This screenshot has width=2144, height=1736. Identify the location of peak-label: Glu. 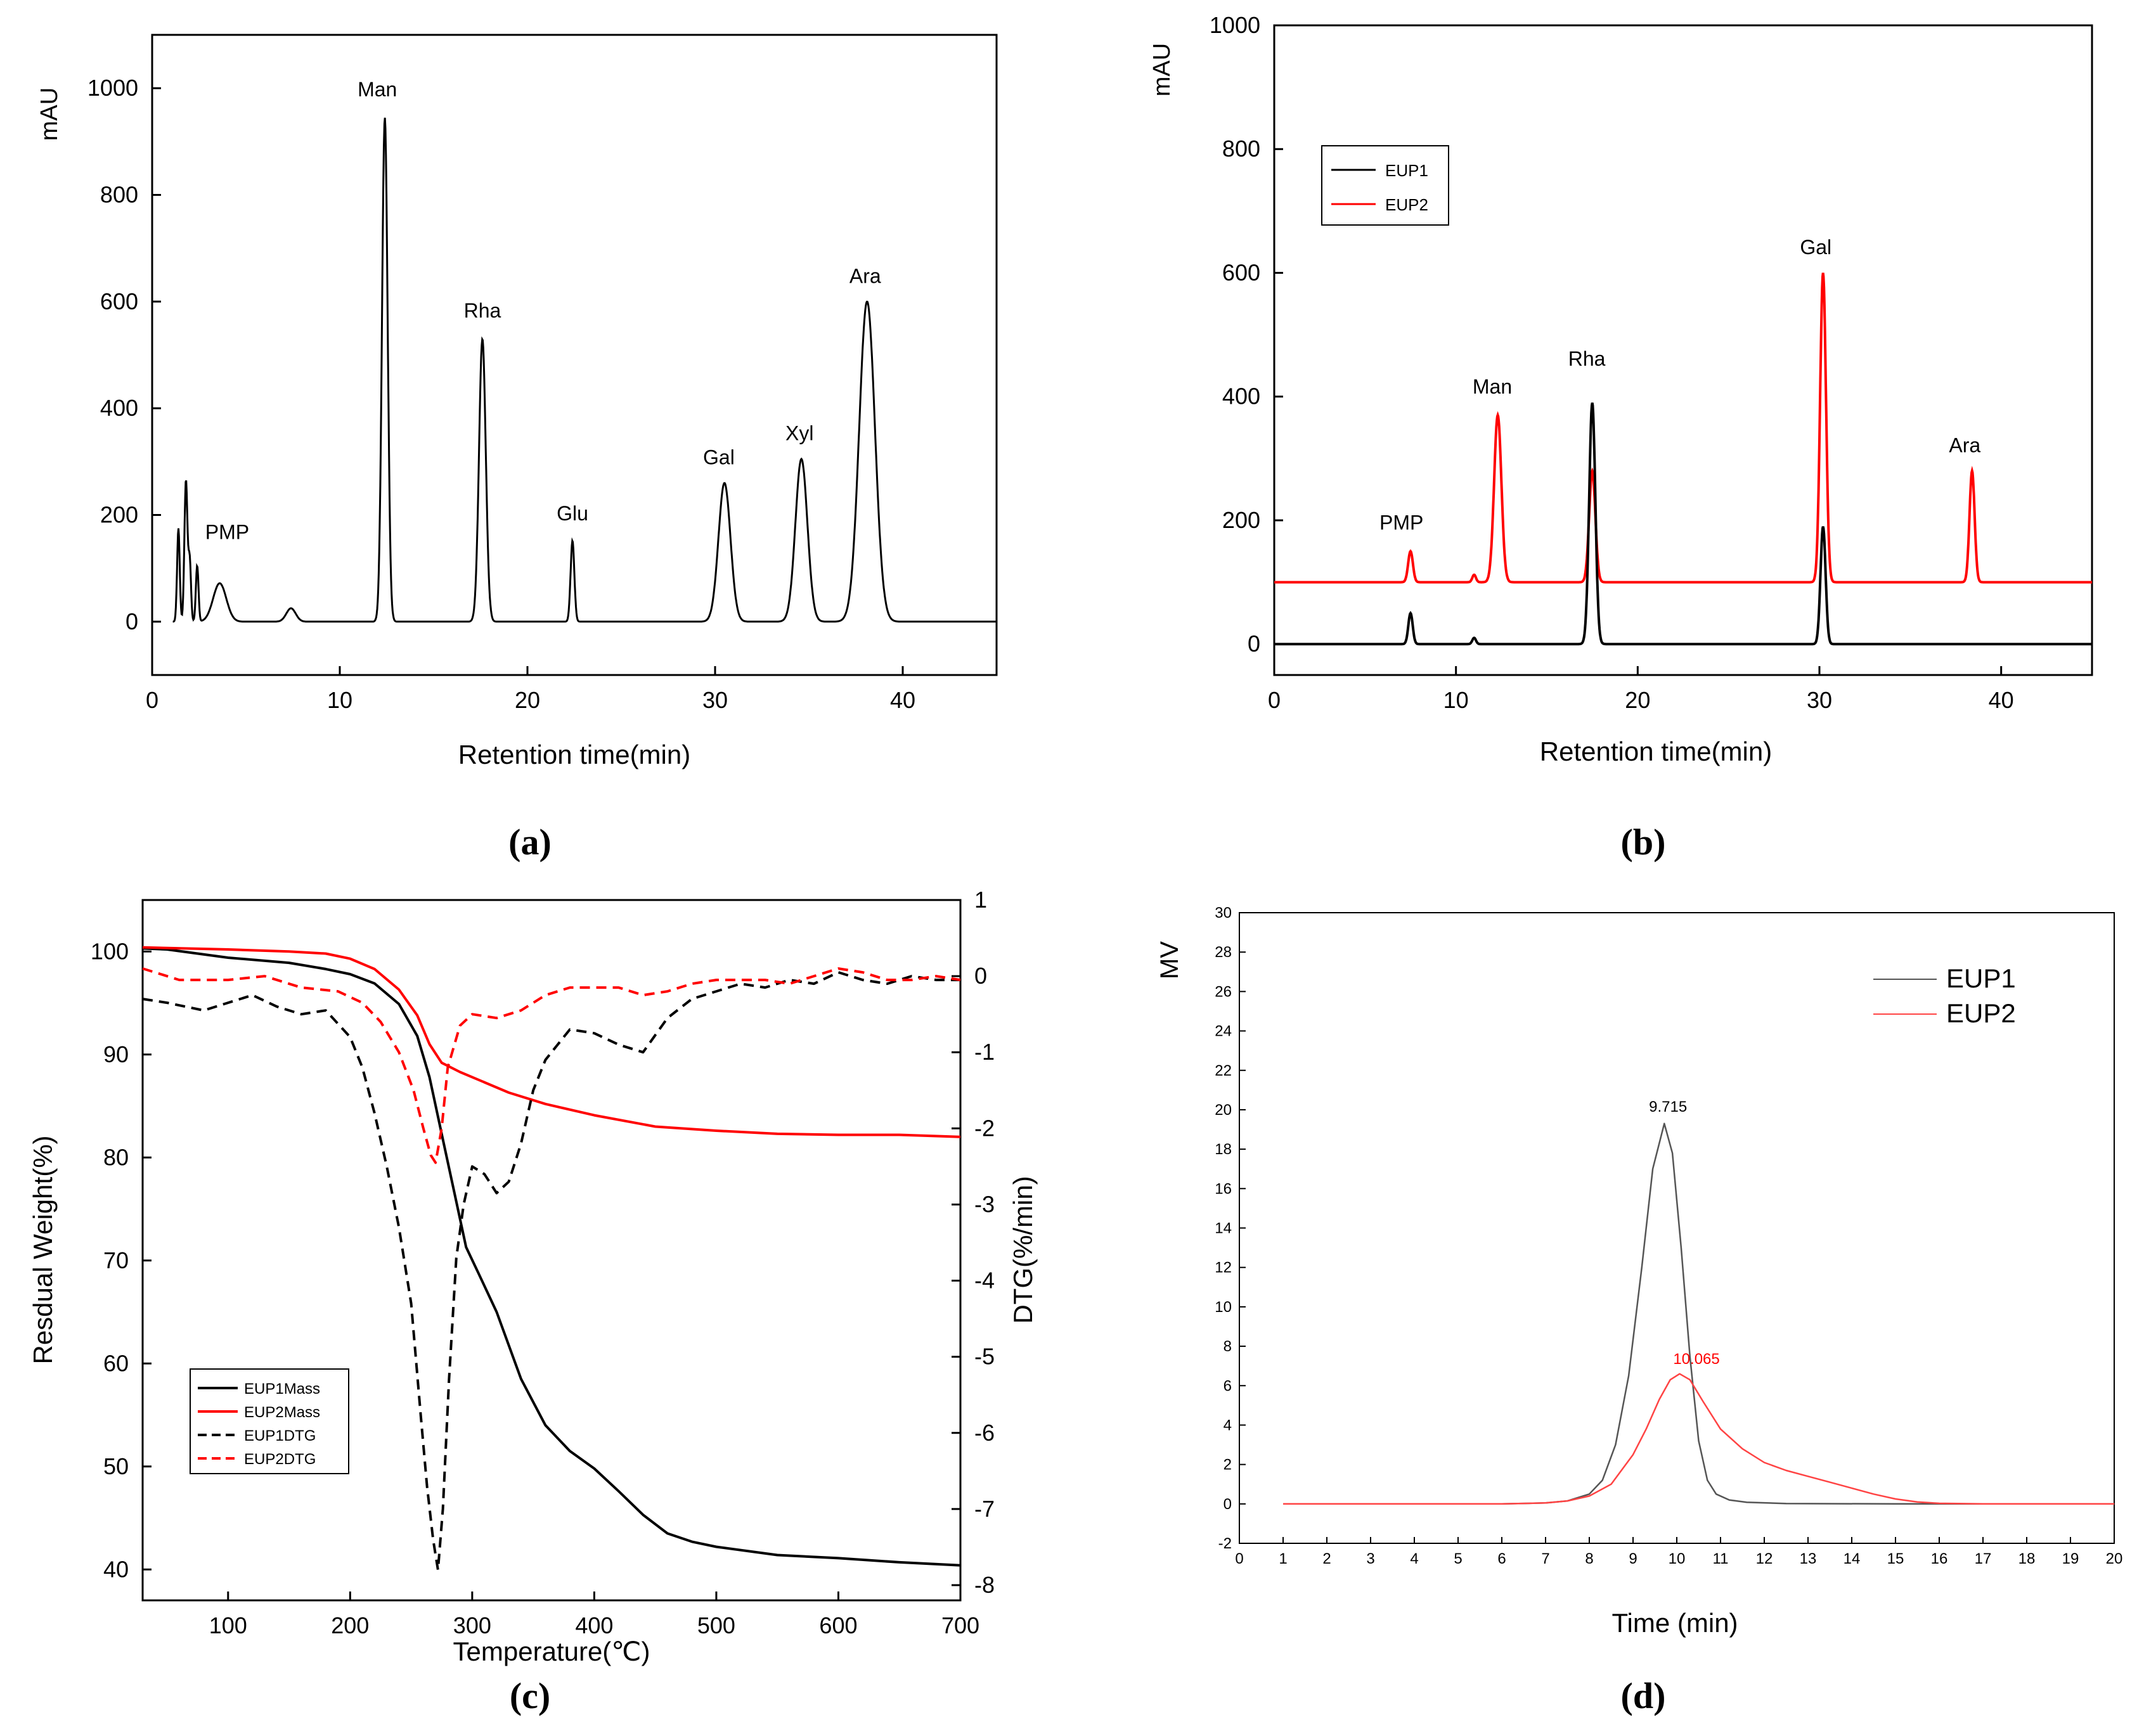
(572, 513).